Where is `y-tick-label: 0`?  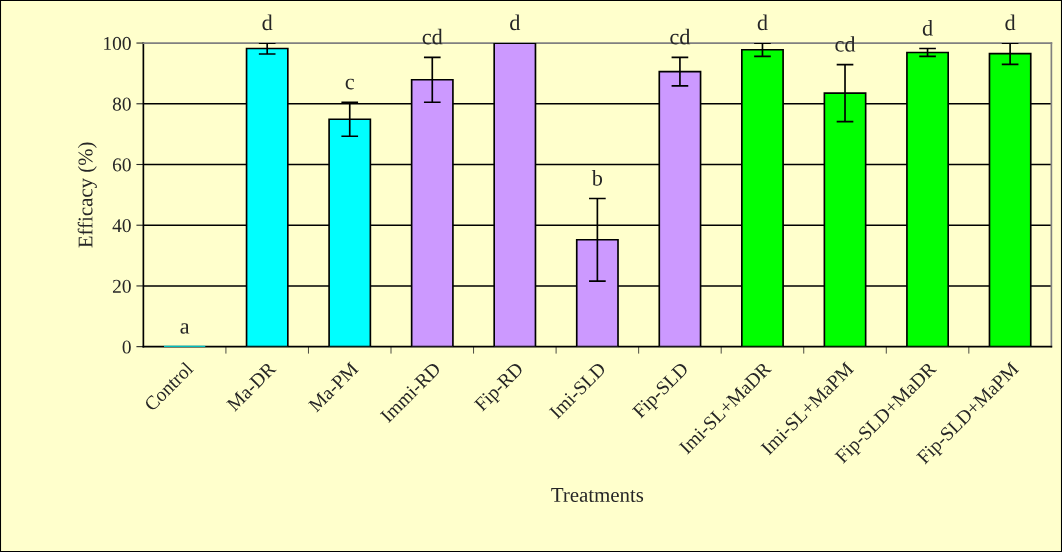 y-tick-label: 0 is located at coordinates (126, 347).